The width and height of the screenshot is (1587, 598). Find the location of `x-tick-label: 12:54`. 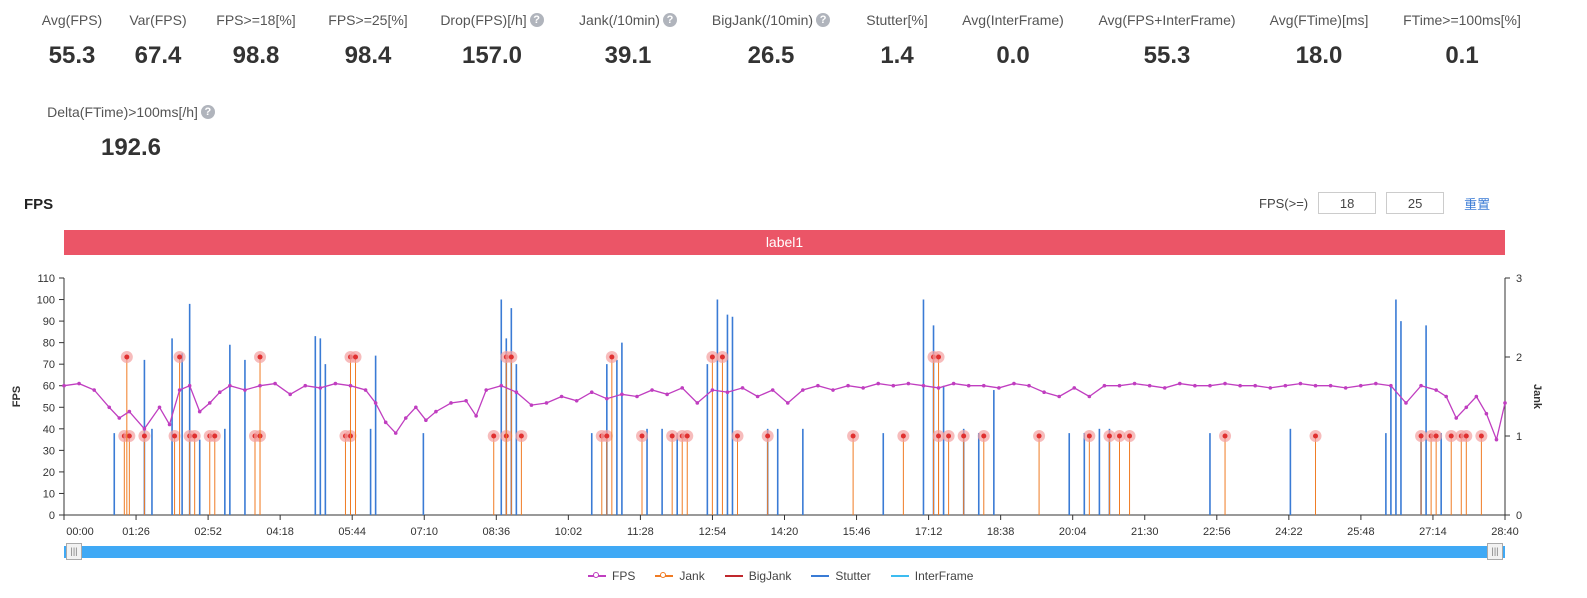

x-tick-label: 12:54 is located at coordinates (713, 532).